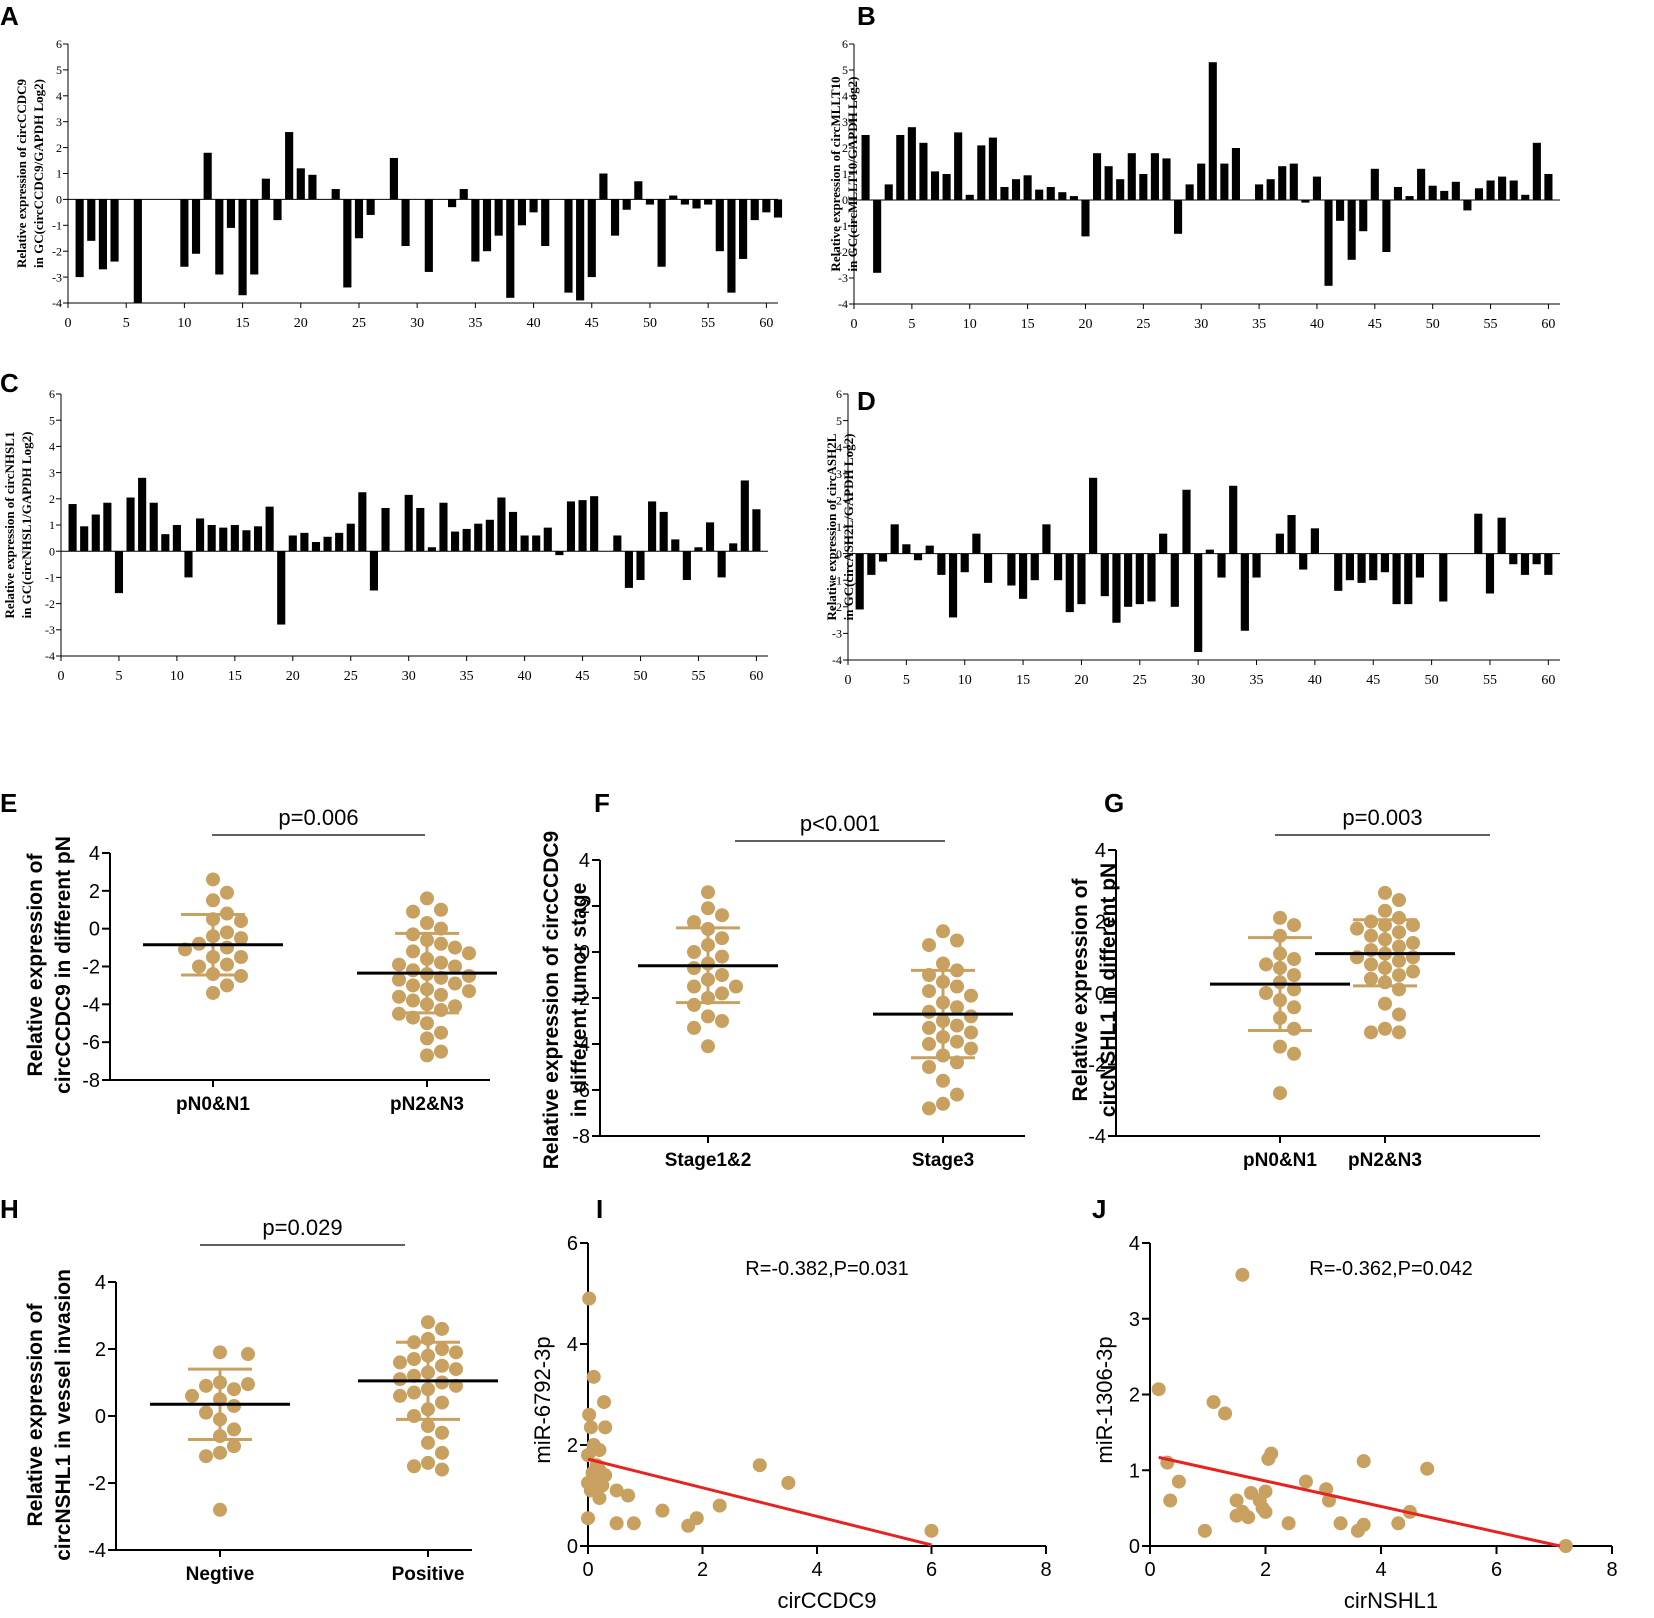 The height and width of the screenshot is (1618, 1654). I want to click on y-tick-label: 0, so click(59, 200).